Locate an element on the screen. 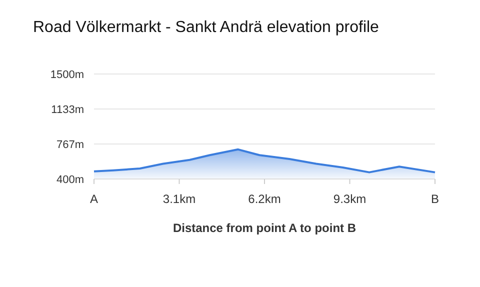 The width and height of the screenshot is (480, 287). y-tick-label: 1500m is located at coordinates (67, 75).